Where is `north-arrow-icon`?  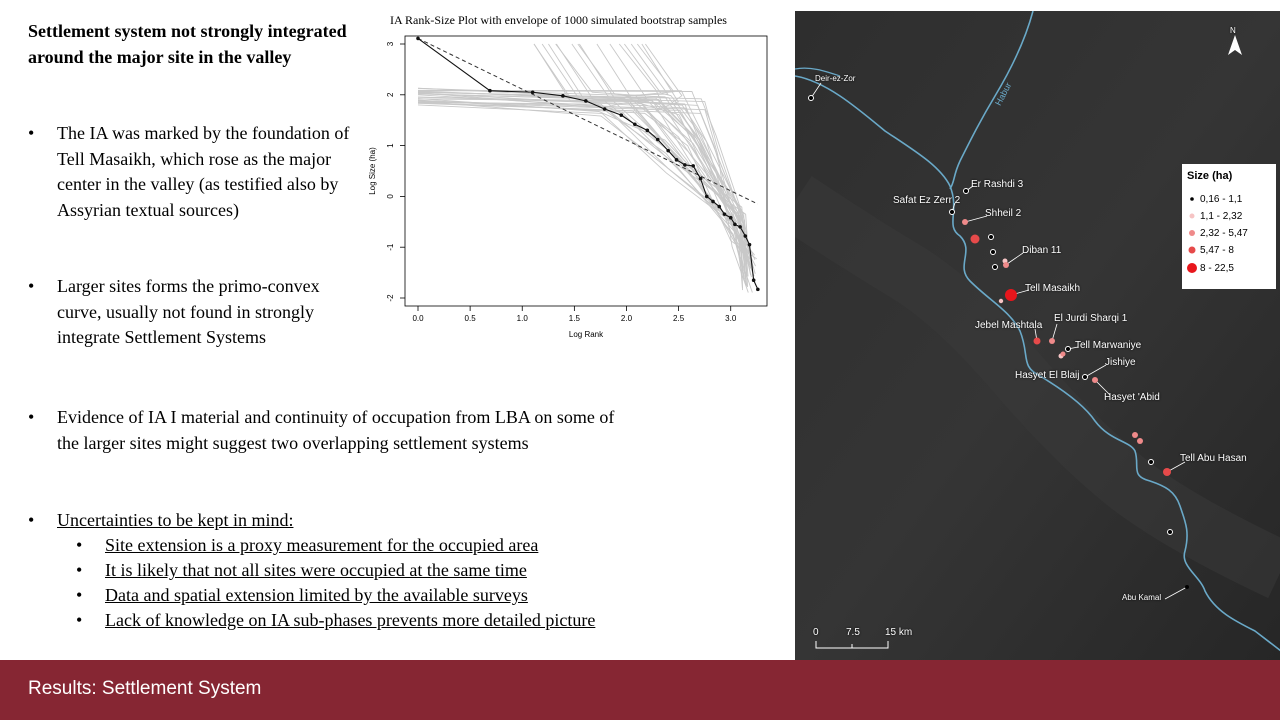 north-arrow-icon is located at coordinates (1235, 45).